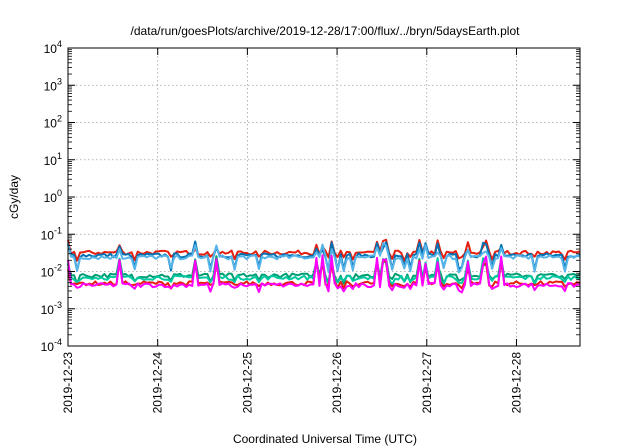 The height and width of the screenshot is (448, 640). What do you see at coordinates (337, 383) in the screenshot?
I see `x-tick-label: 2019-12-26` at bounding box center [337, 383].